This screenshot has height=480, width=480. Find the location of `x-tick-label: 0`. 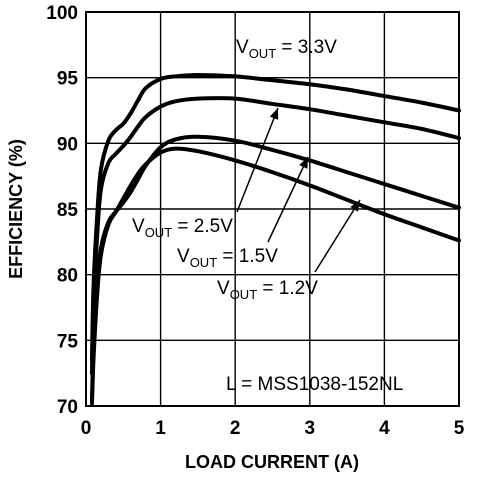

x-tick-label: 0 is located at coordinates (86, 428).